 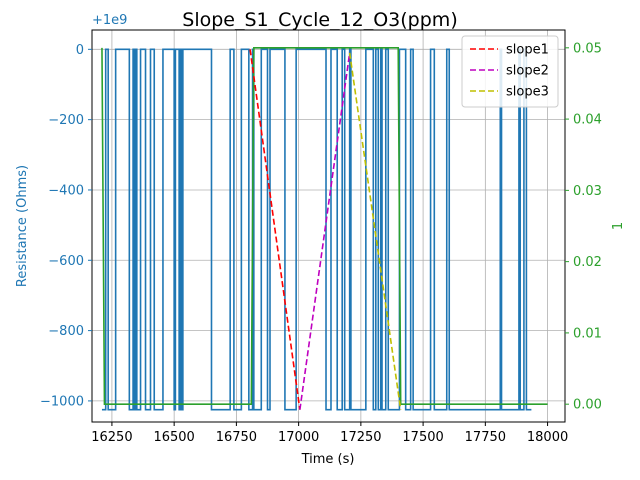 I want to click on y-left-tick-label: 0, so click(x=80, y=50).